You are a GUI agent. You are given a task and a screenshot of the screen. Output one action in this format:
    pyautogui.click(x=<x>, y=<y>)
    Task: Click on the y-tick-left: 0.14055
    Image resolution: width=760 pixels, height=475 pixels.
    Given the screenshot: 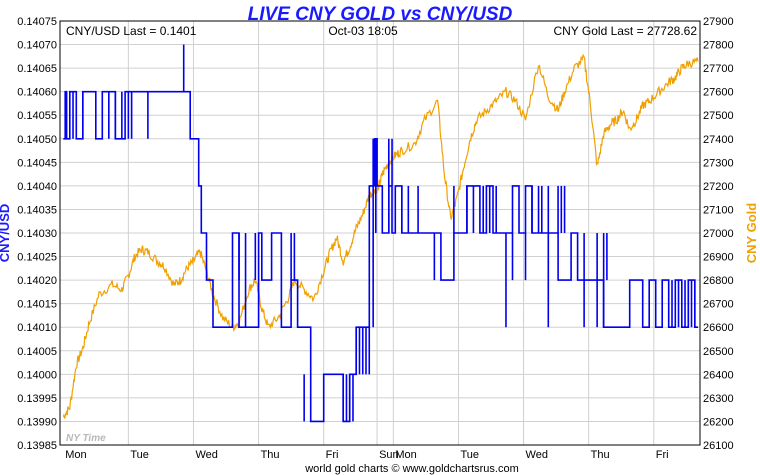 What is the action you would take?
    pyautogui.click(x=37, y=116)
    